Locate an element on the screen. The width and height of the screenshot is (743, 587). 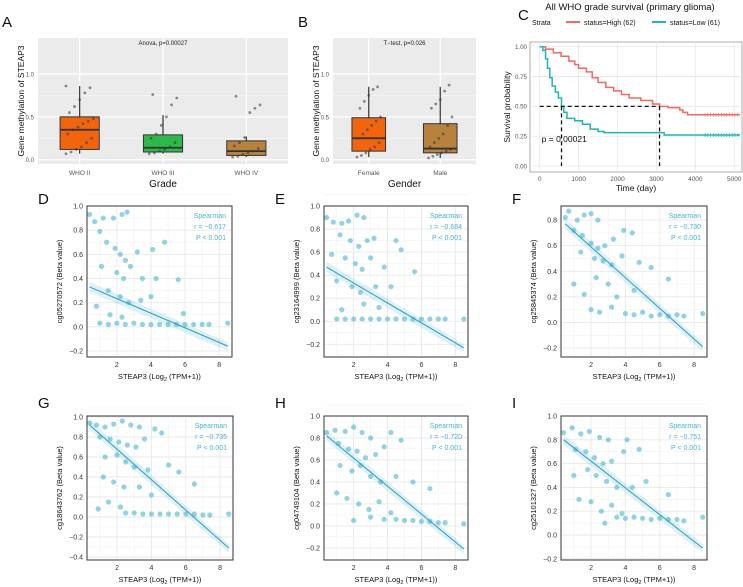
panel-label: B is located at coordinates (303, 22).